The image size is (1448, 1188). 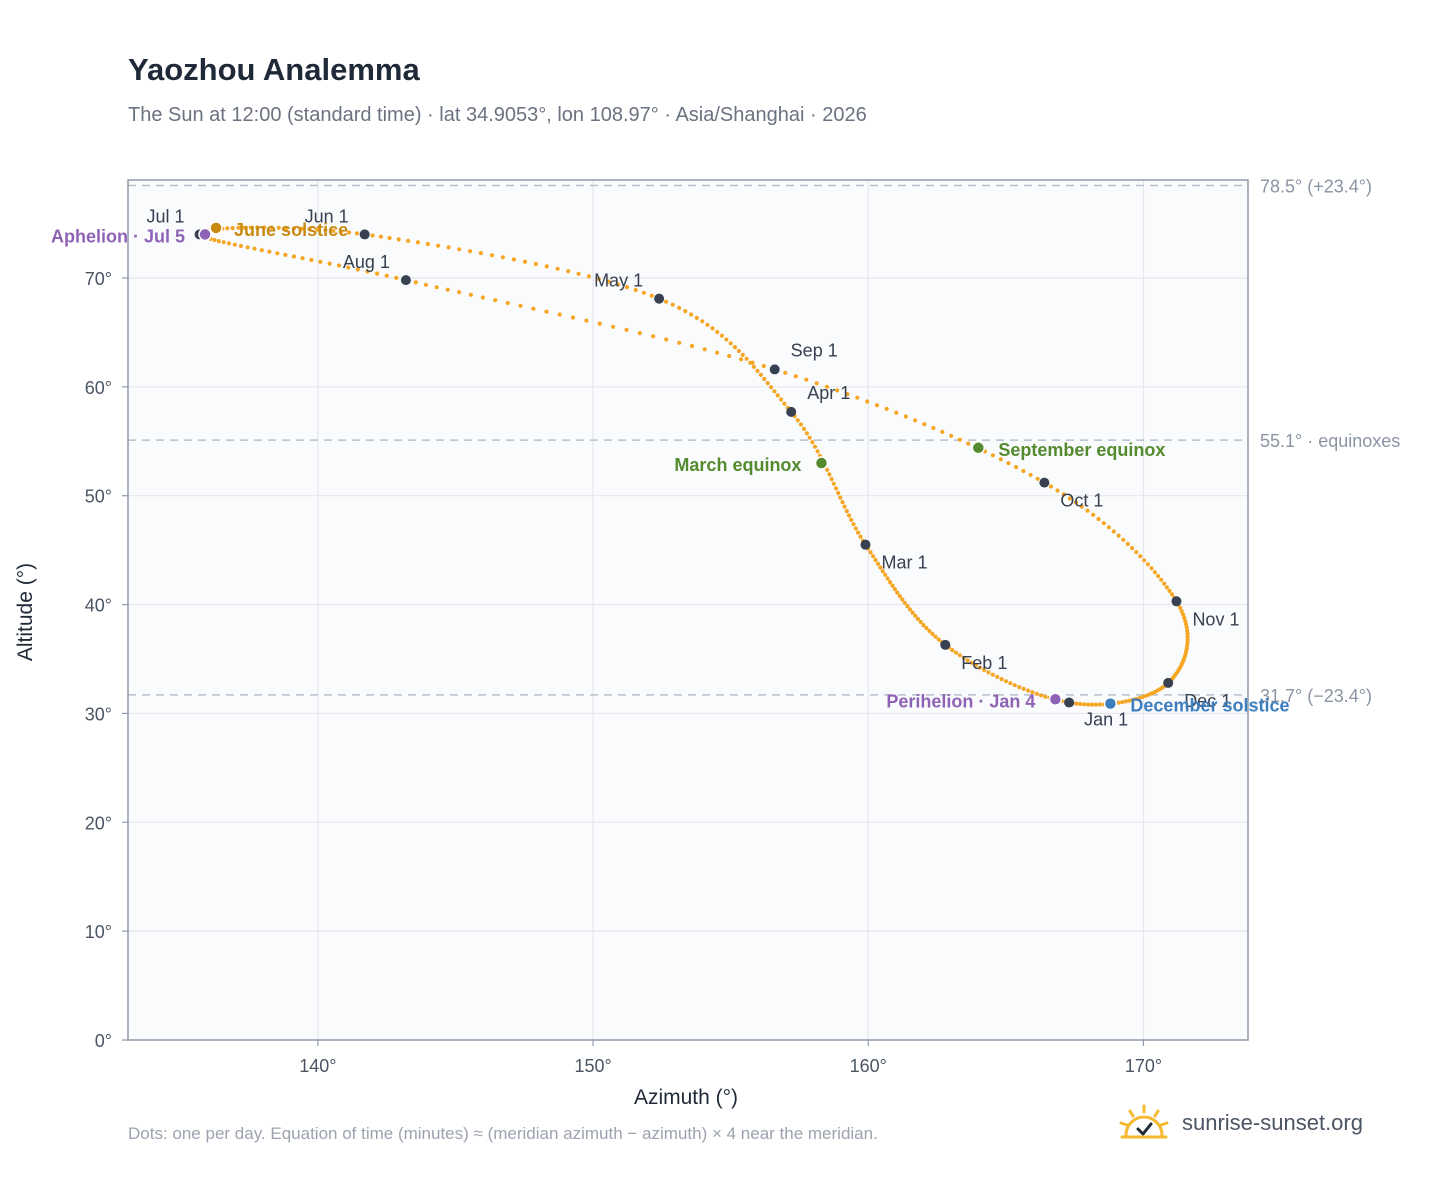 What do you see at coordinates (984, 663) in the screenshot?
I see `month-label: Feb 1` at bounding box center [984, 663].